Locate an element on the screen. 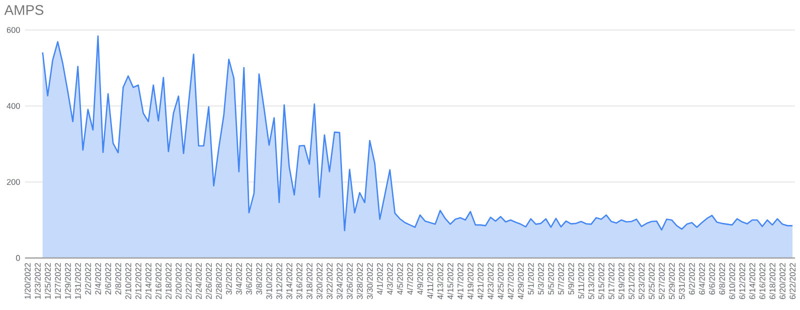 The image size is (800, 310). x-tick-label: 5/17/2022 is located at coordinates (611, 281).